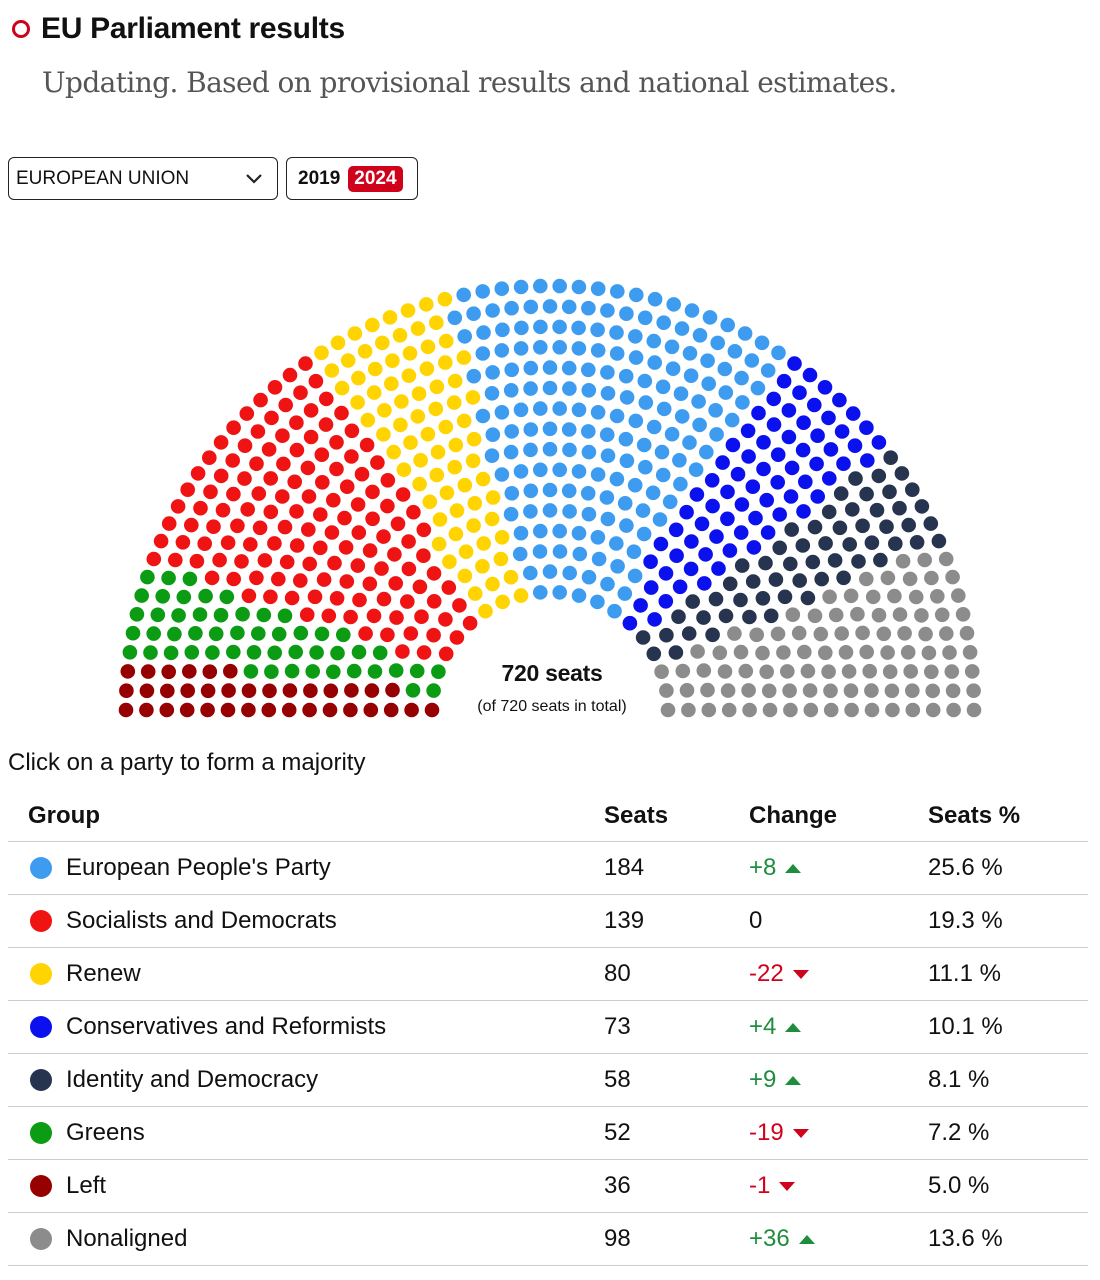 The image size is (1100, 1280). What do you see at coordinates (548, 1133) in the screenshot?
I see `table-row: Greens 52 -19 7.2 %` at bounding box center [548, 1133].